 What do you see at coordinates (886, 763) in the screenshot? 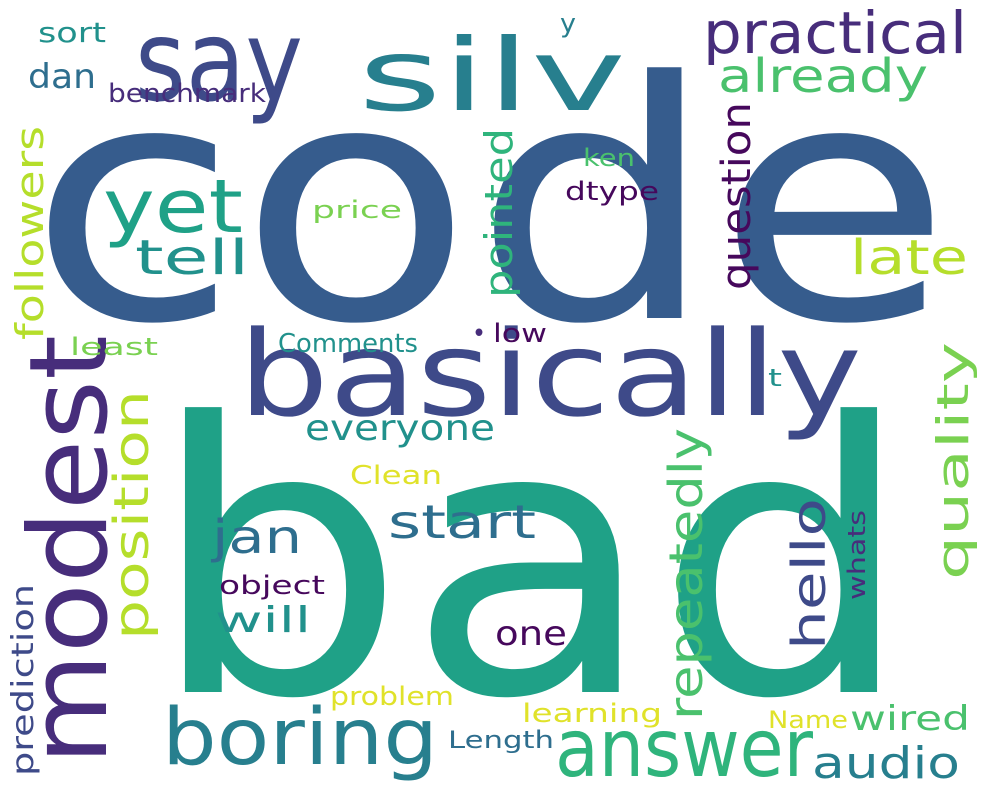
I see `word-audio: audio` at bounding box center [886, 763].